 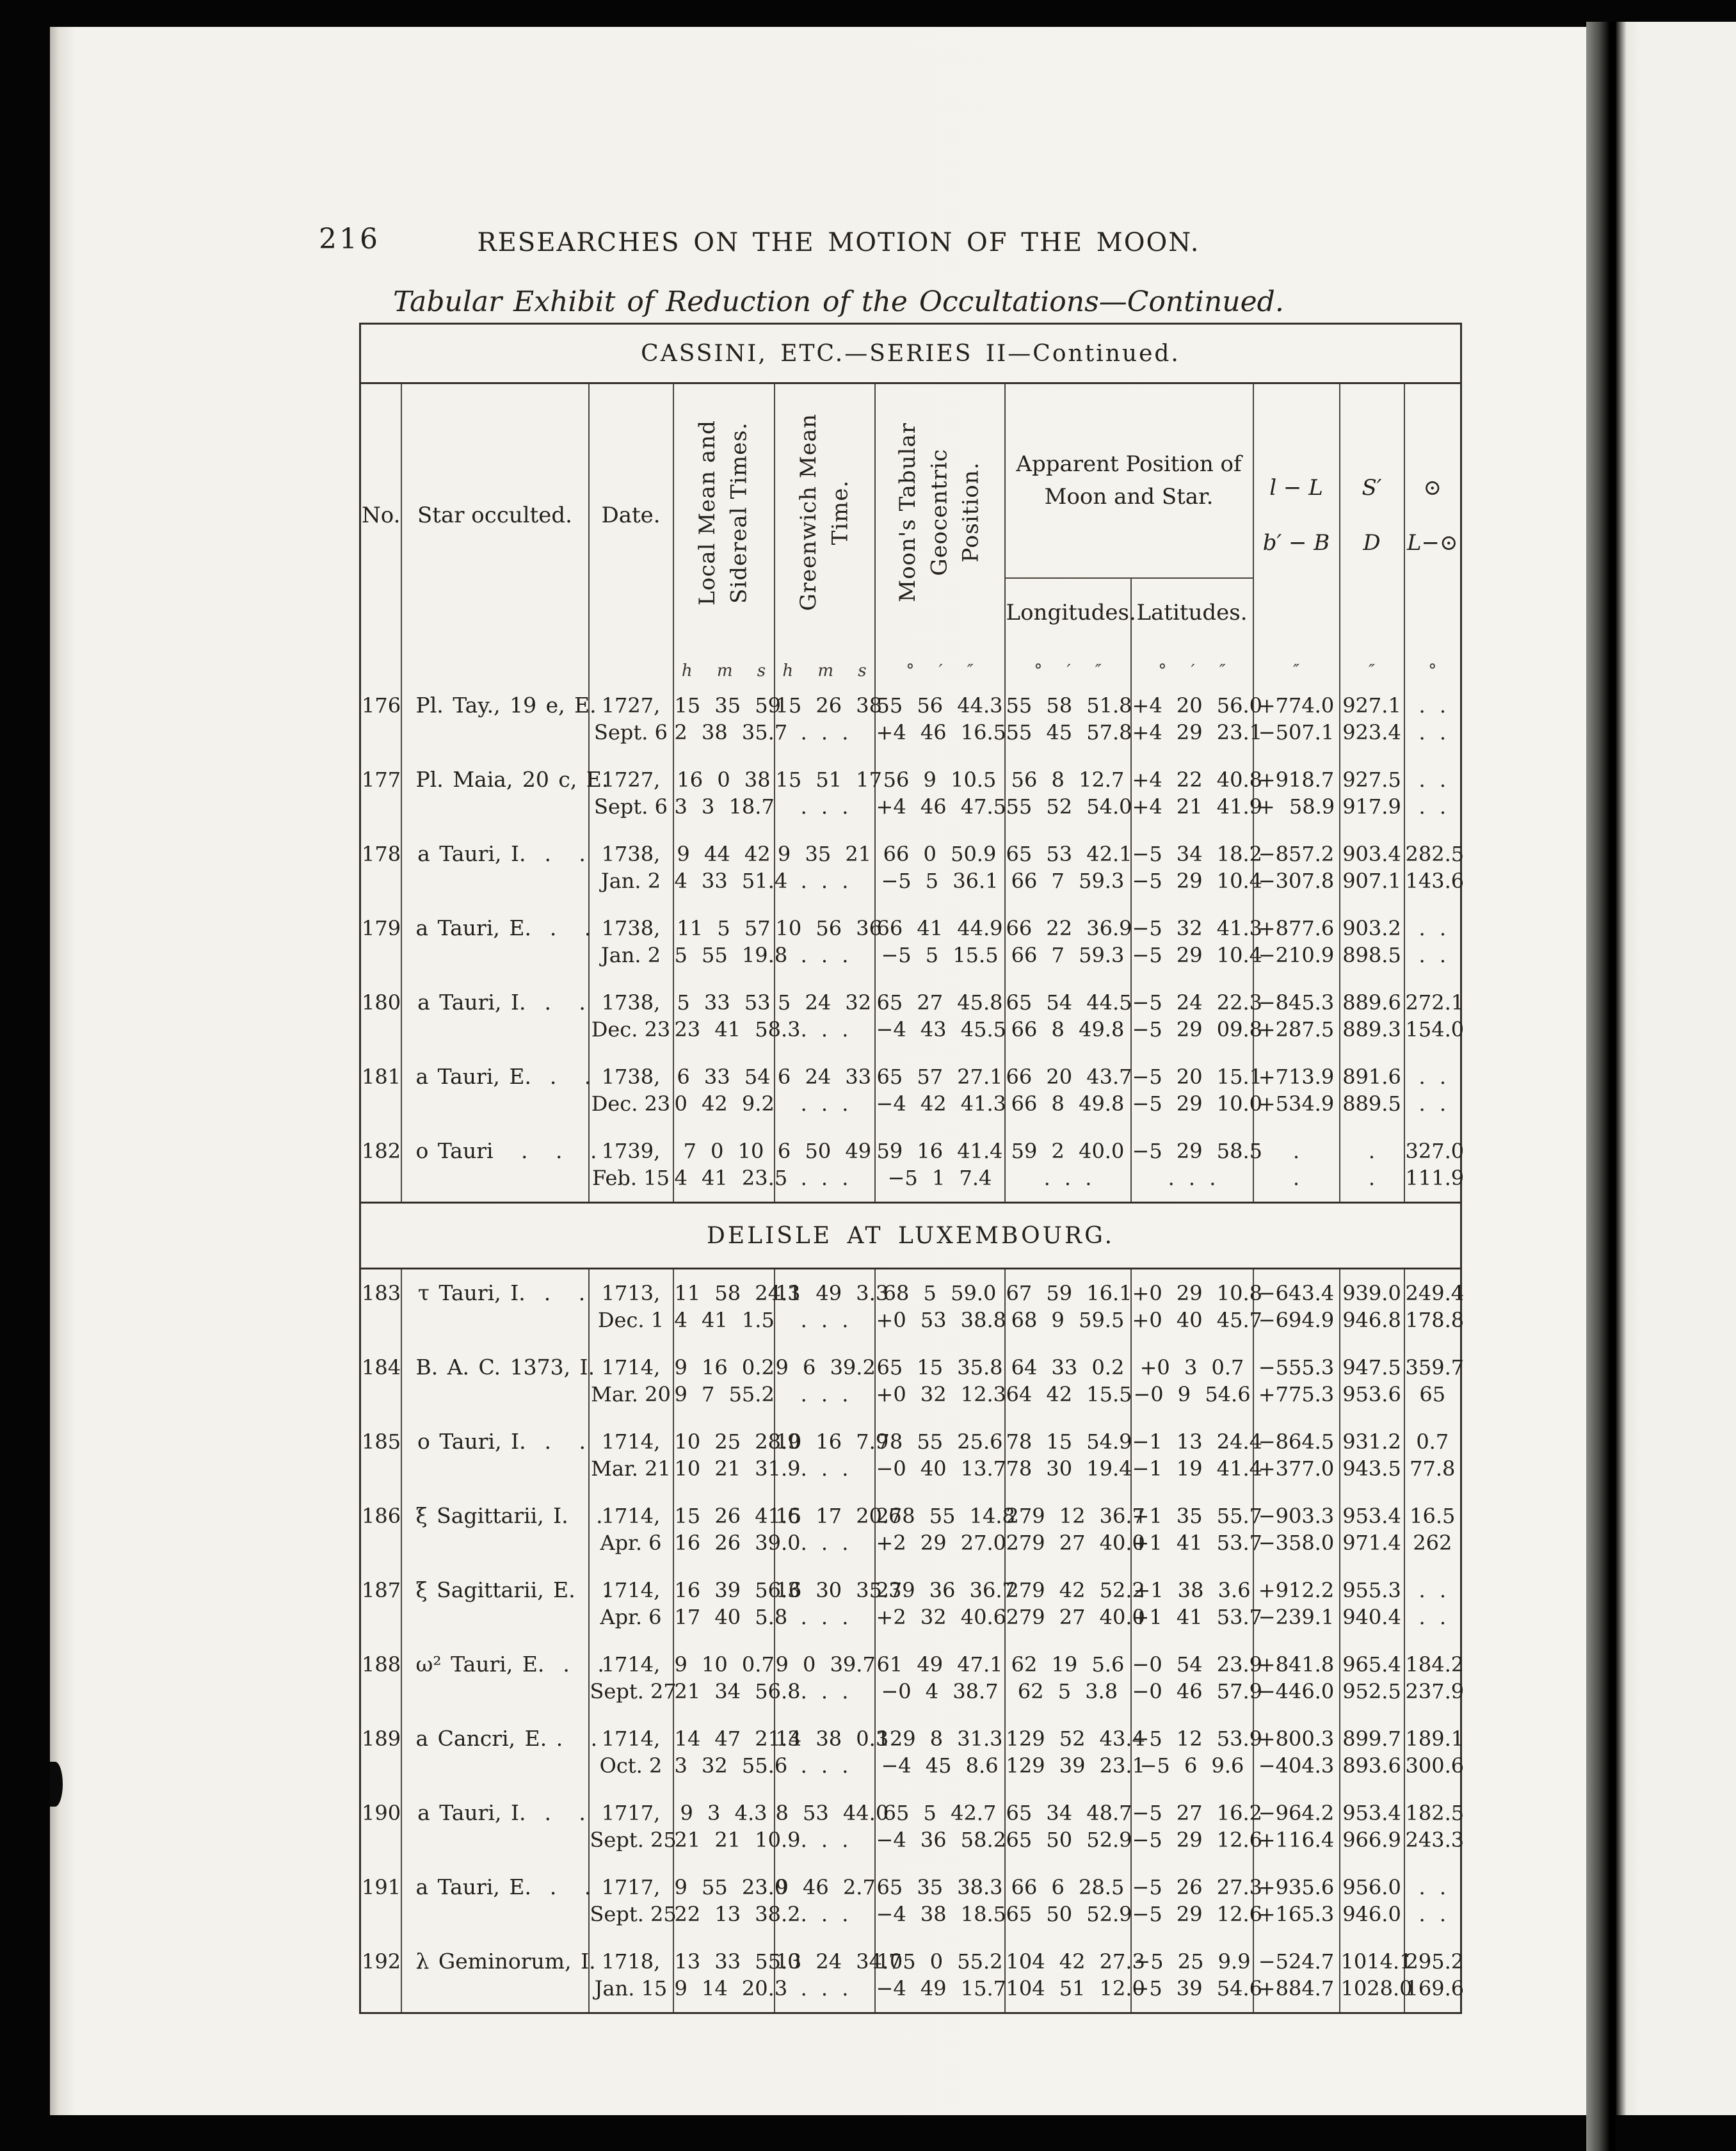 What do you see at coordinates (736, 1510) in the screenshot?
I see `value-cell: 15 26 41.6` at bounding box center [736, 1510].